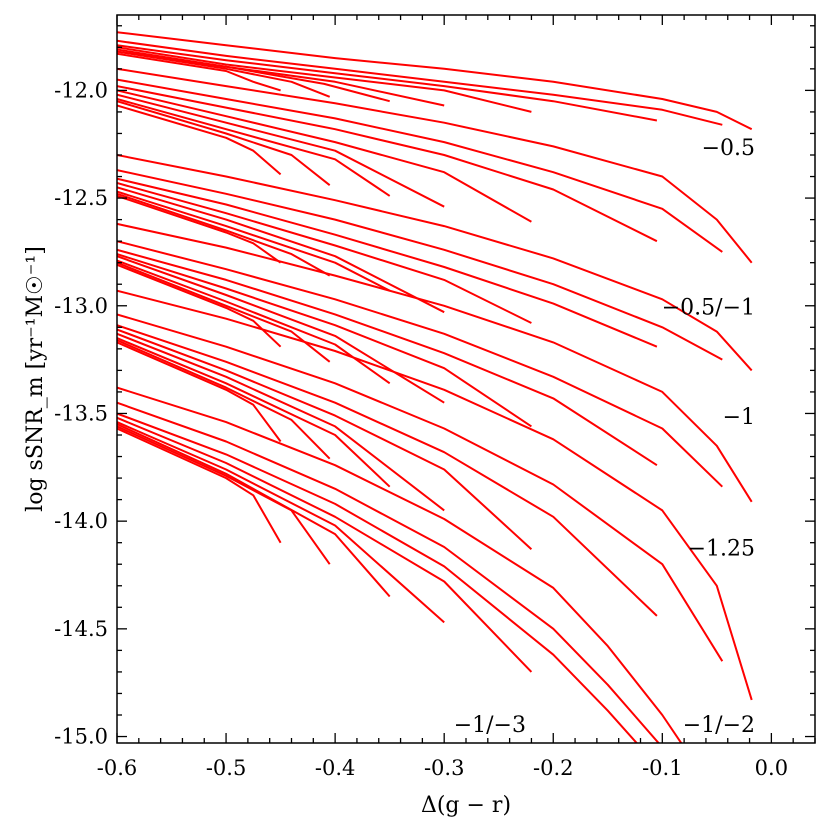 This screenshot has height=830, width=830. What do you see at coordinates (739, 417) in the screenshot?
I see `curve-annotation: −1` at bounding box center [739, 417].